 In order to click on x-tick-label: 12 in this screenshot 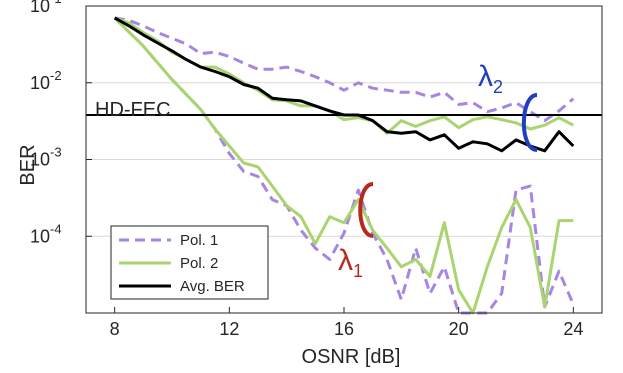, I will do `click(229, 329)`.